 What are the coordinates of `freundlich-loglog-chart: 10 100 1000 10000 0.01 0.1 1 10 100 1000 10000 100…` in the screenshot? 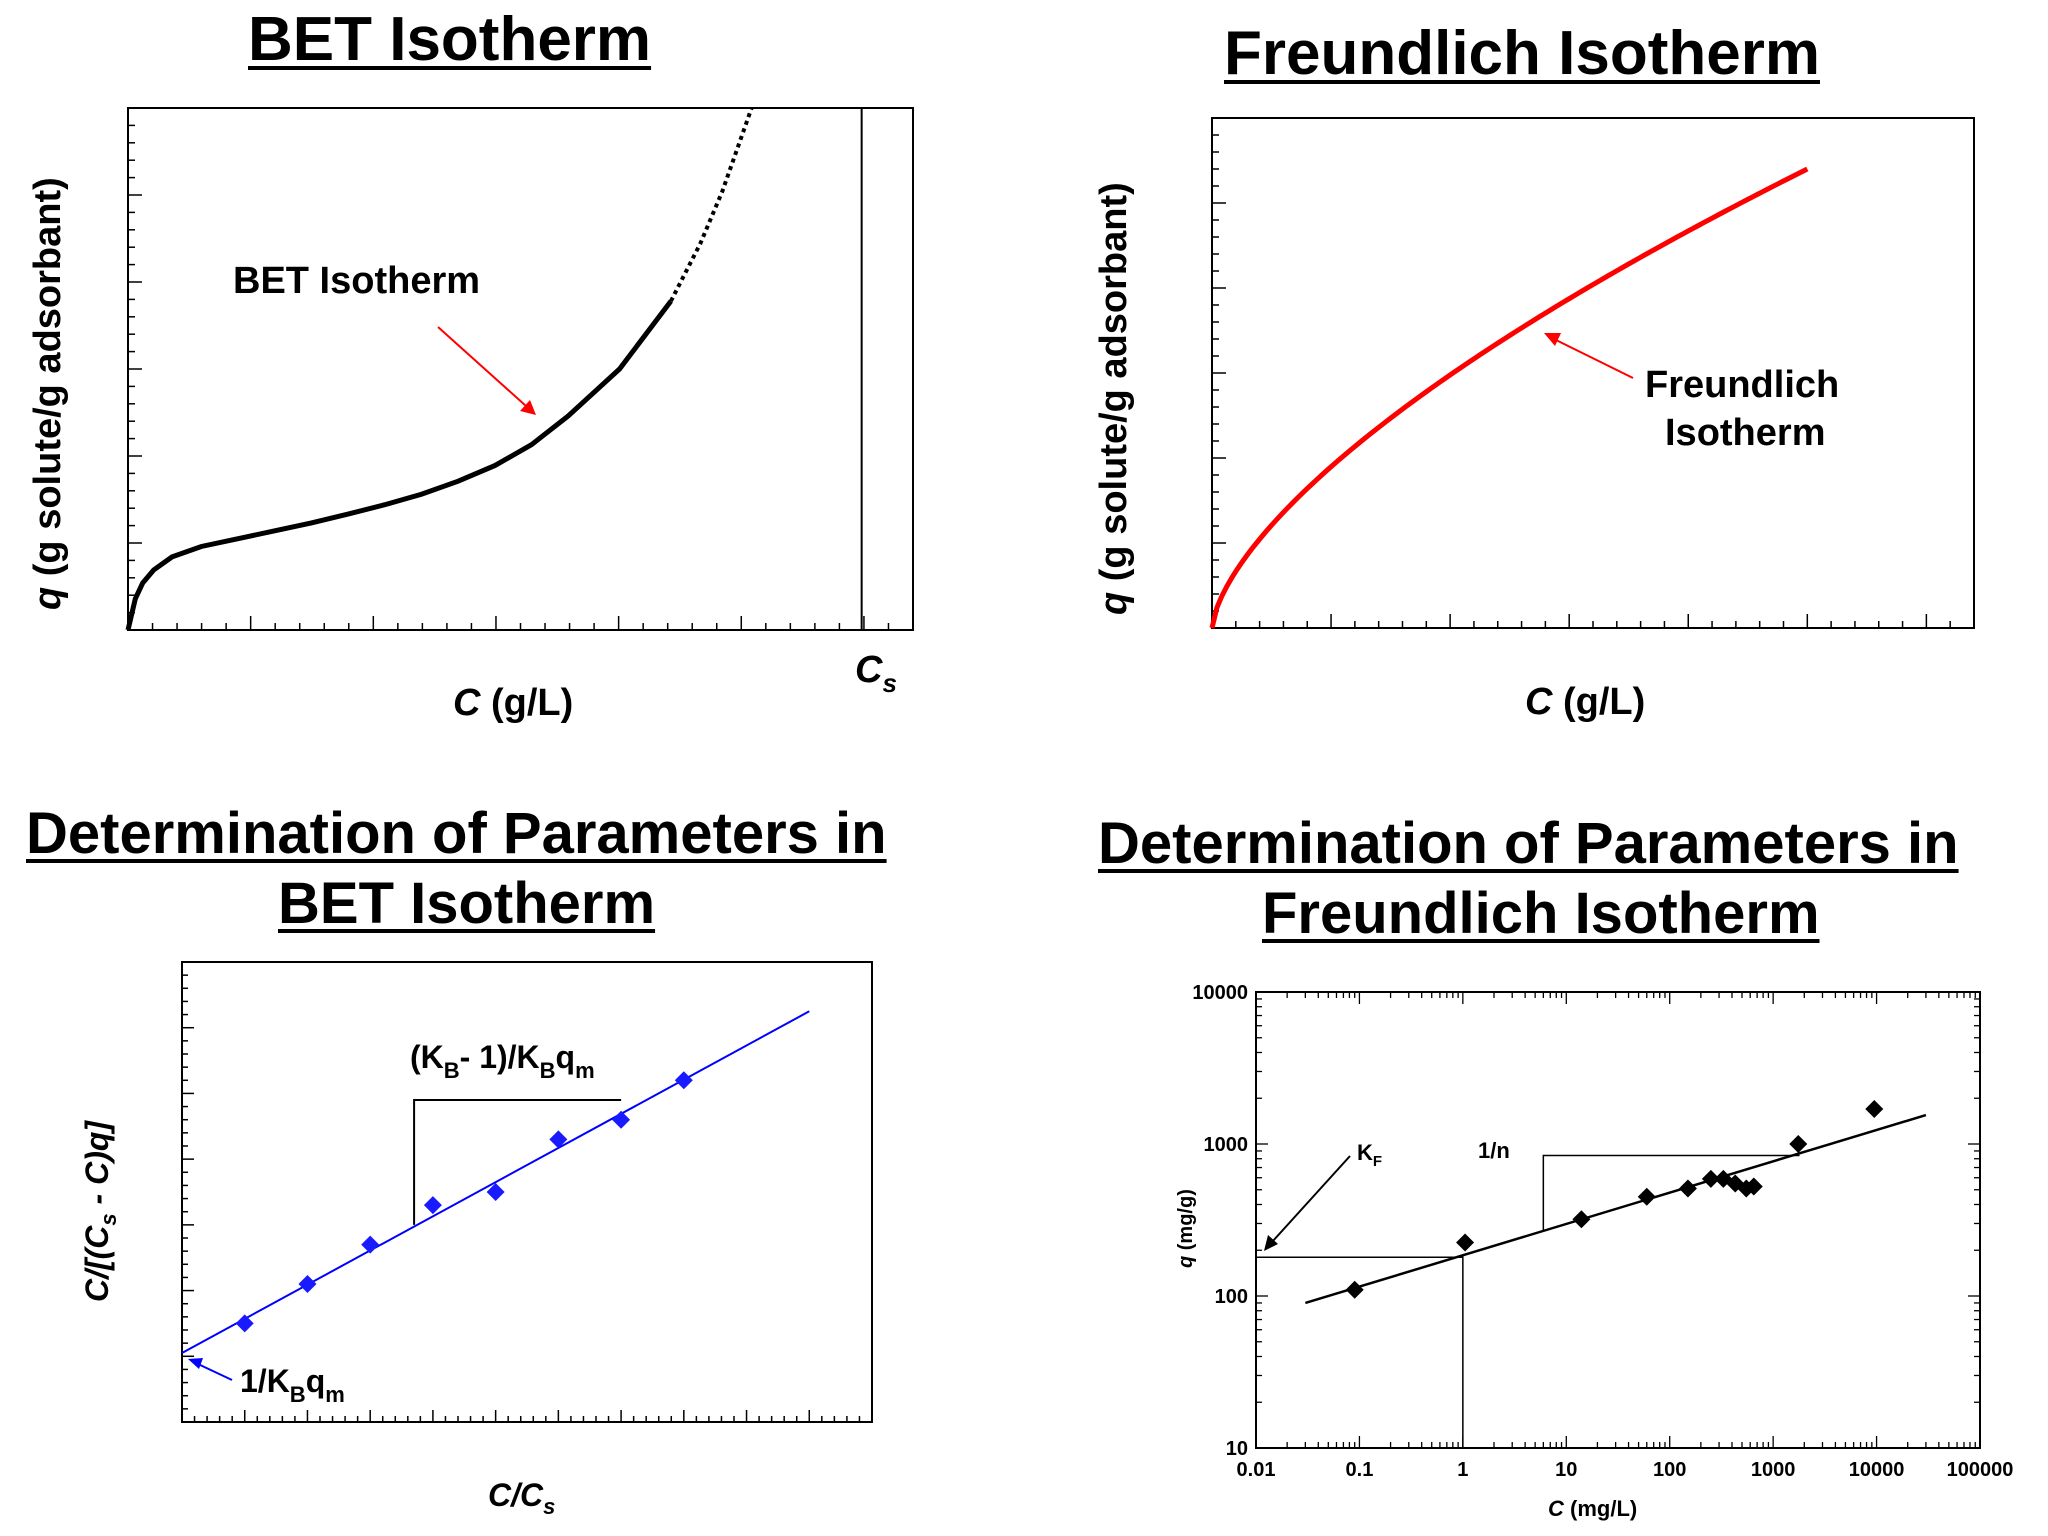 It's located at (1594, 1251).